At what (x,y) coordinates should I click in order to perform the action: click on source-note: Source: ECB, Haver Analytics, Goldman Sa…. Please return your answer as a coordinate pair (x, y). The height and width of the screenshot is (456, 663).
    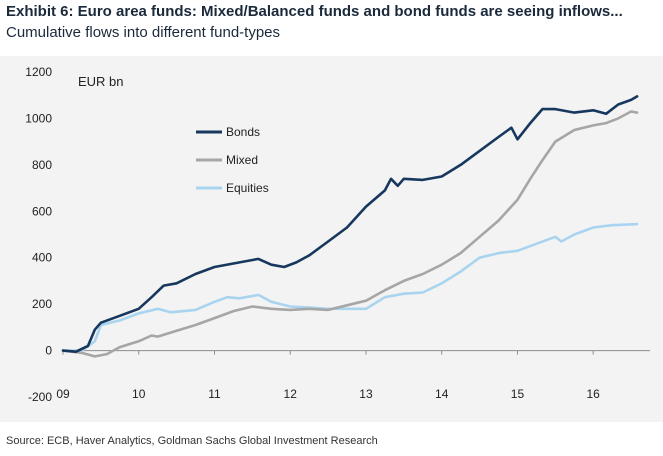
    Looking at the image, I should click on (192, 441).